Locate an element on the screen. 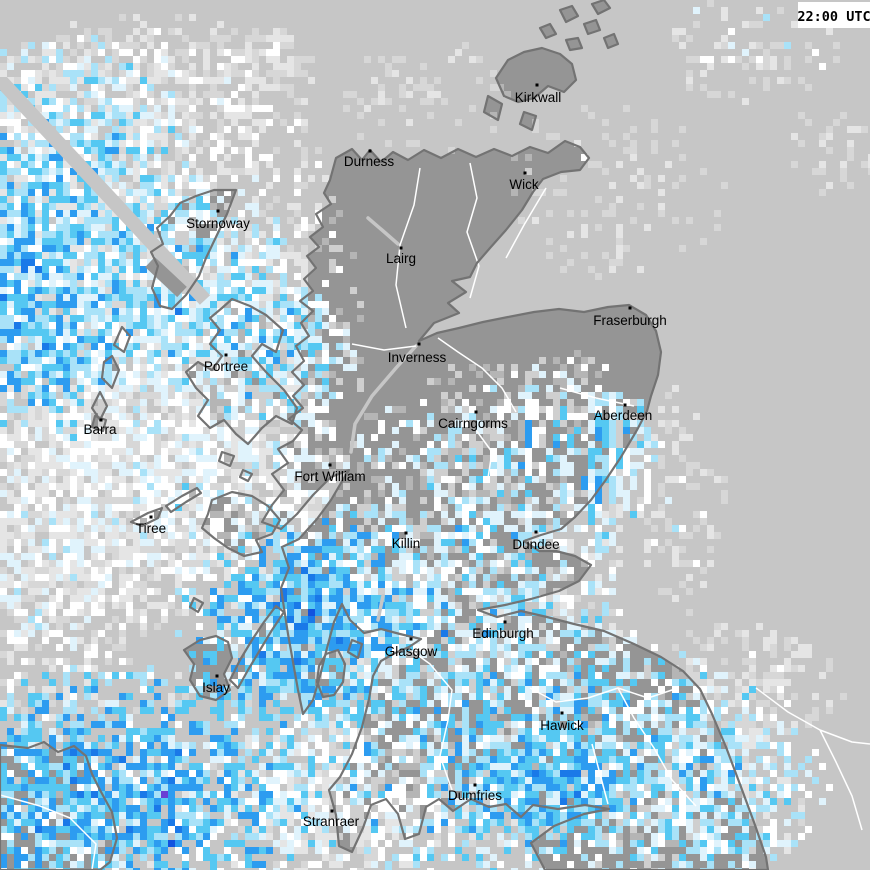 The width and height of the screenshot is (870, 870). place-label: Durness is located at coordinates (369, 161).